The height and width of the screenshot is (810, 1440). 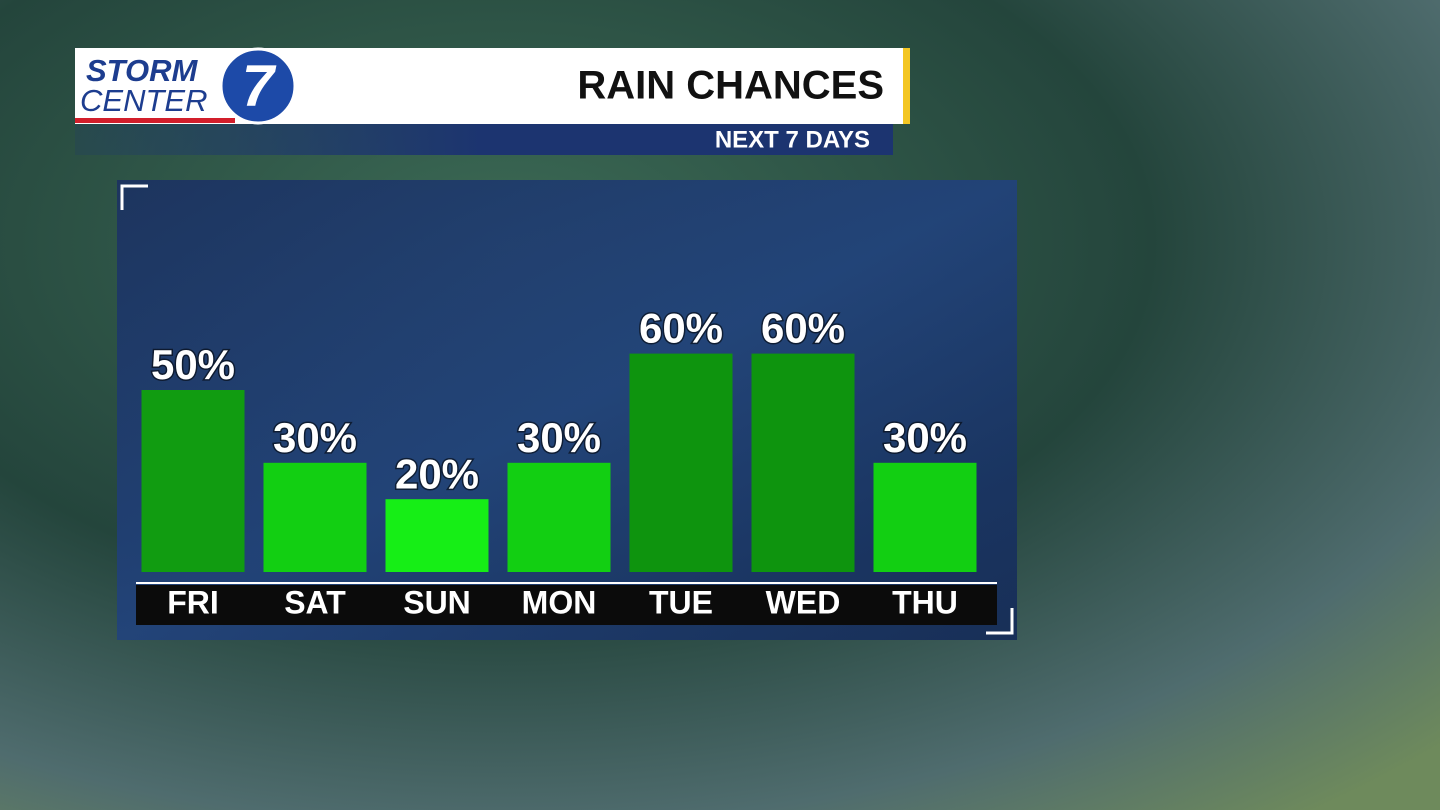 What do you see at coordinates (437, 473) in the screenshot?
I see `value-label: 20%` at bounding box center [437, 473].